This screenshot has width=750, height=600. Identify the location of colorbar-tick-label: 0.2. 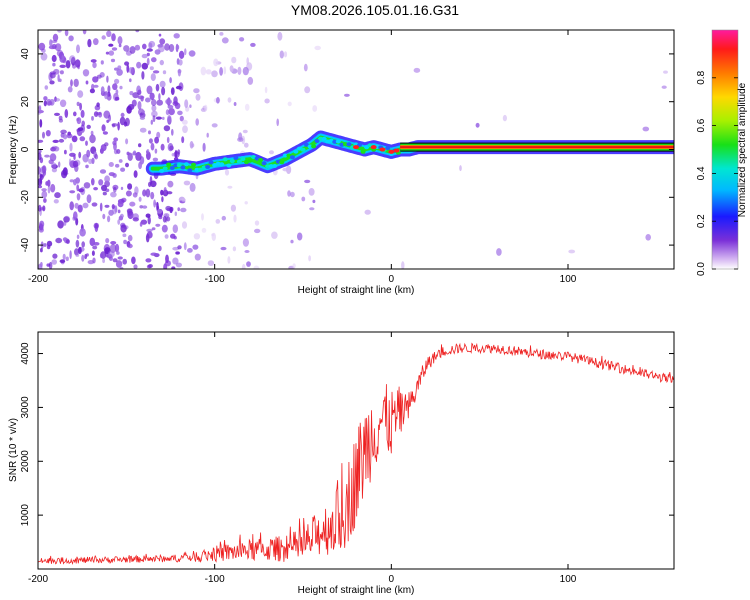
(701, 221).